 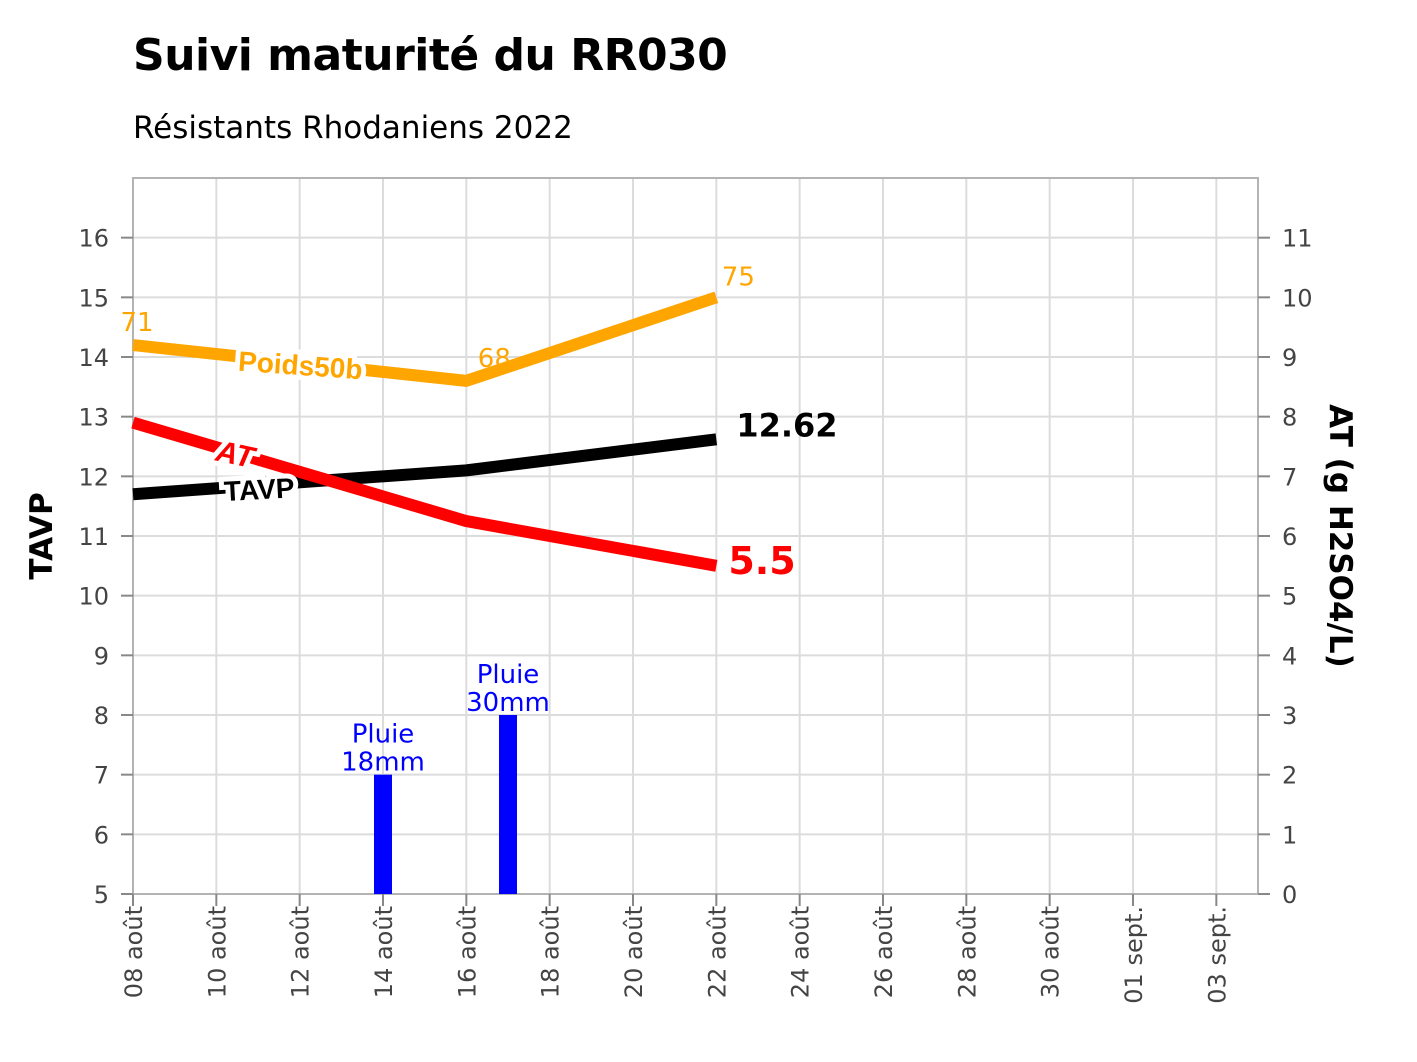 What do you see at coordinates (425, 467) in the screenshot?
I see `series-line-tavp` at bounding box center [425, 467].